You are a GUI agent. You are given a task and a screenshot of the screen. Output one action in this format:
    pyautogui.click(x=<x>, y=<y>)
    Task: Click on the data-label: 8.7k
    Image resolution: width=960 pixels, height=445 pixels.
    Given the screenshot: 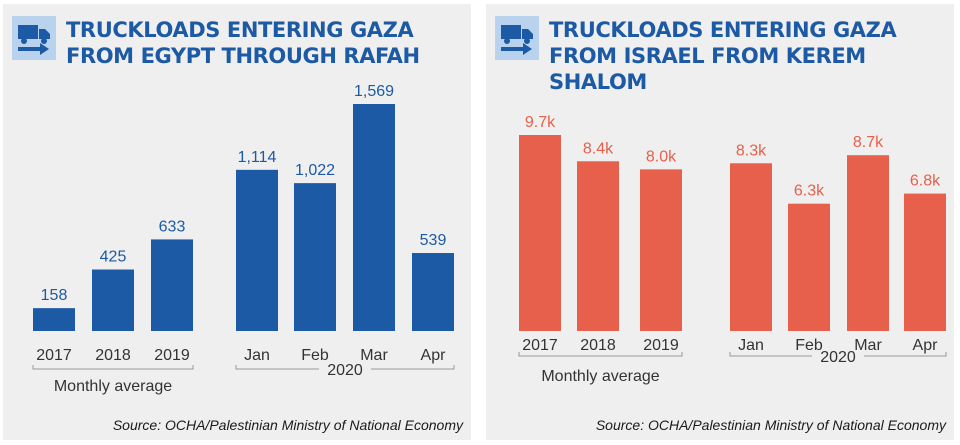 What is the action you would take?
    pyautogui.click(x=868, y=142)
    